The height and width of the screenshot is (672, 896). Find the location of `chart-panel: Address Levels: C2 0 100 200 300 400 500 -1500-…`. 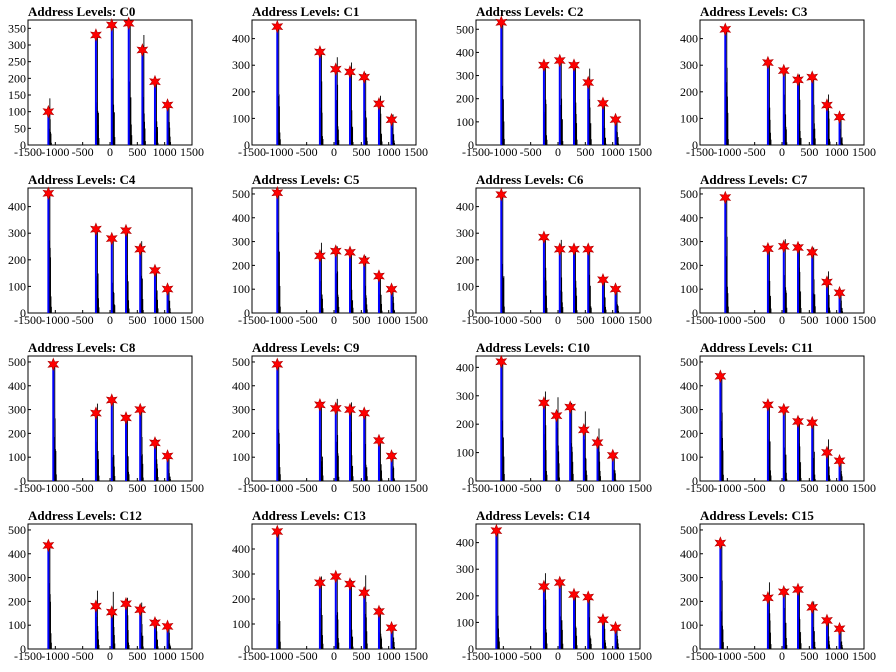

chart-panel: Address Levels: C2 0 100 200 300 400 500 -1500-… is located at coordinates (560, 84).